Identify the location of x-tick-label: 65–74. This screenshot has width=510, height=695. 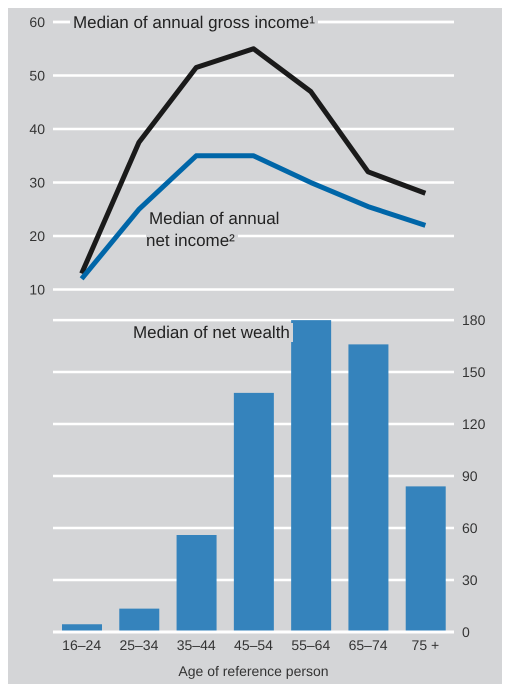
(368, 644).